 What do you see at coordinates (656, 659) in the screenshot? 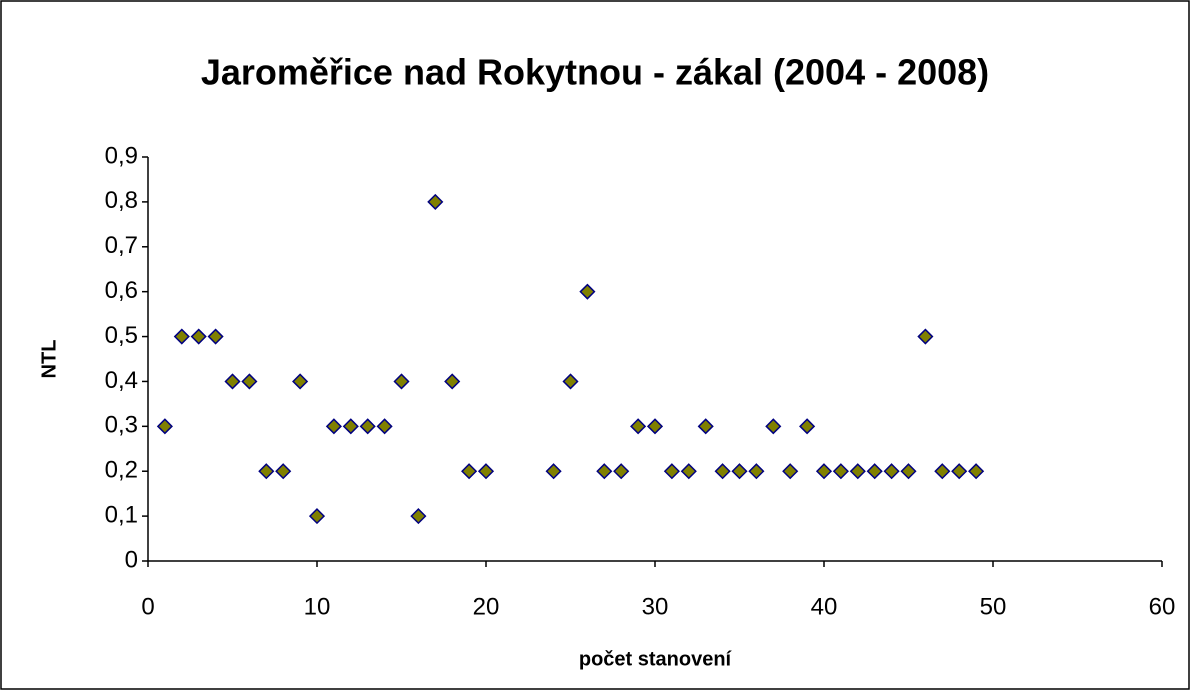
I see `x-axis-title: počet stanovení` at bounding box center [656, 659].